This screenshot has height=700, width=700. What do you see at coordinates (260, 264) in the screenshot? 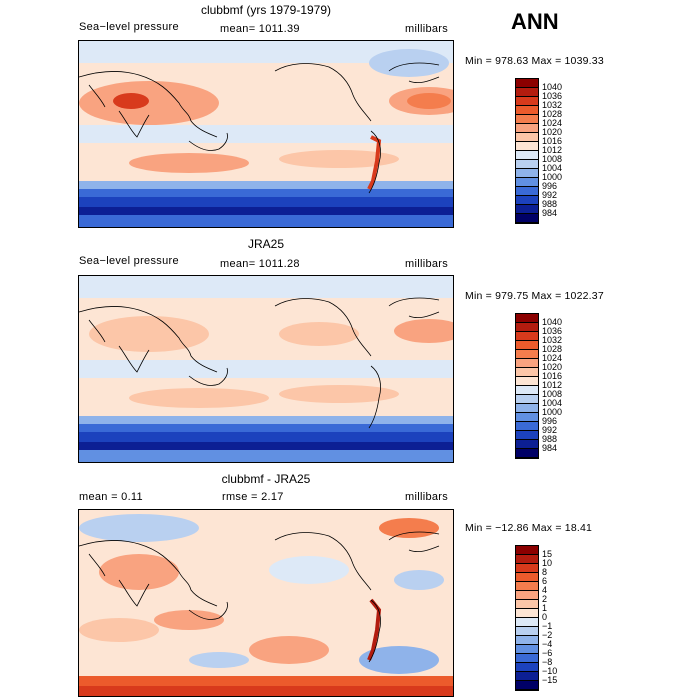
I see `panel-2-mean-label: mean= 1011.28` at bounding box center [260, 264].